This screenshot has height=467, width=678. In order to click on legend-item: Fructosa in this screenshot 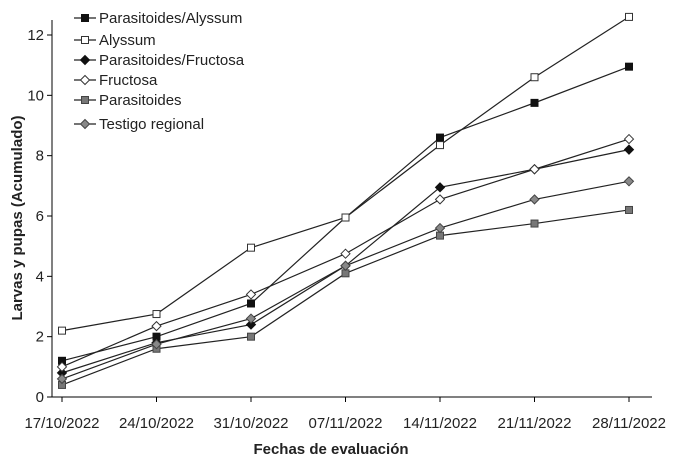, I will do `click(116, 80)`.